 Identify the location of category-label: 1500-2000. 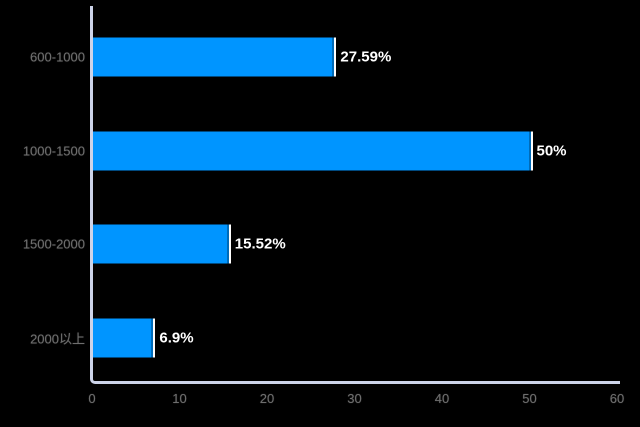
(53, 244).